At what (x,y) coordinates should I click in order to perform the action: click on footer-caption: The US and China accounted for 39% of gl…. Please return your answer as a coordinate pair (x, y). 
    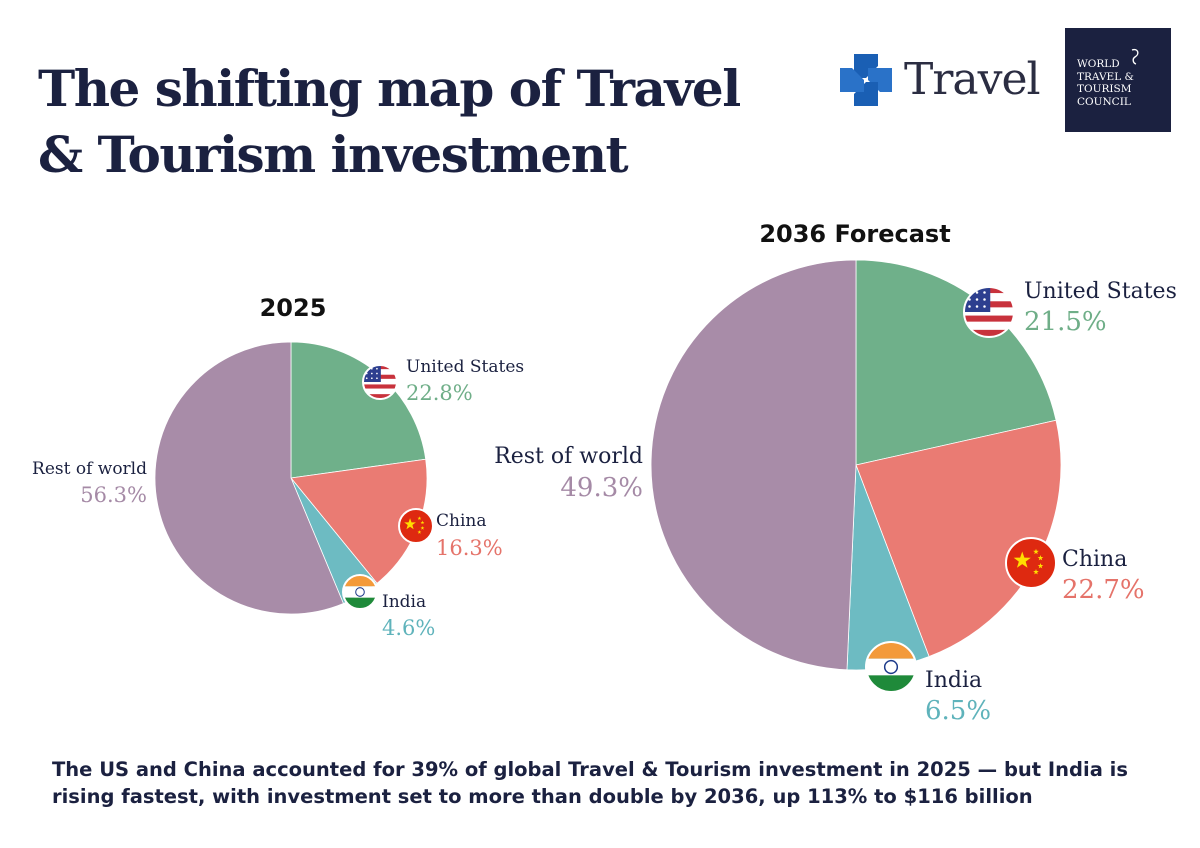
    Looking at the image, I should click on (590, 783).